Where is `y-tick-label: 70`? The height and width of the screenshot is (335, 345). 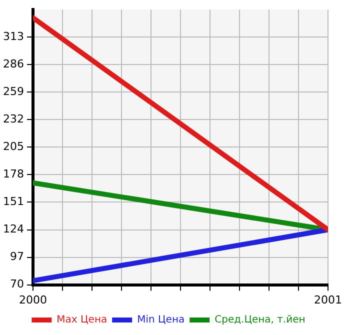 y-tick-label: 70 is located at coordinates (17, 284).